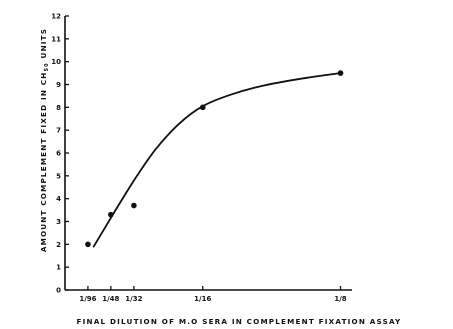 The height and width of the screenshot is (329, 453). Describe the element at coordinates (133, 299) in the screenshot. I see `x-tick-label: 1/32` at that location.